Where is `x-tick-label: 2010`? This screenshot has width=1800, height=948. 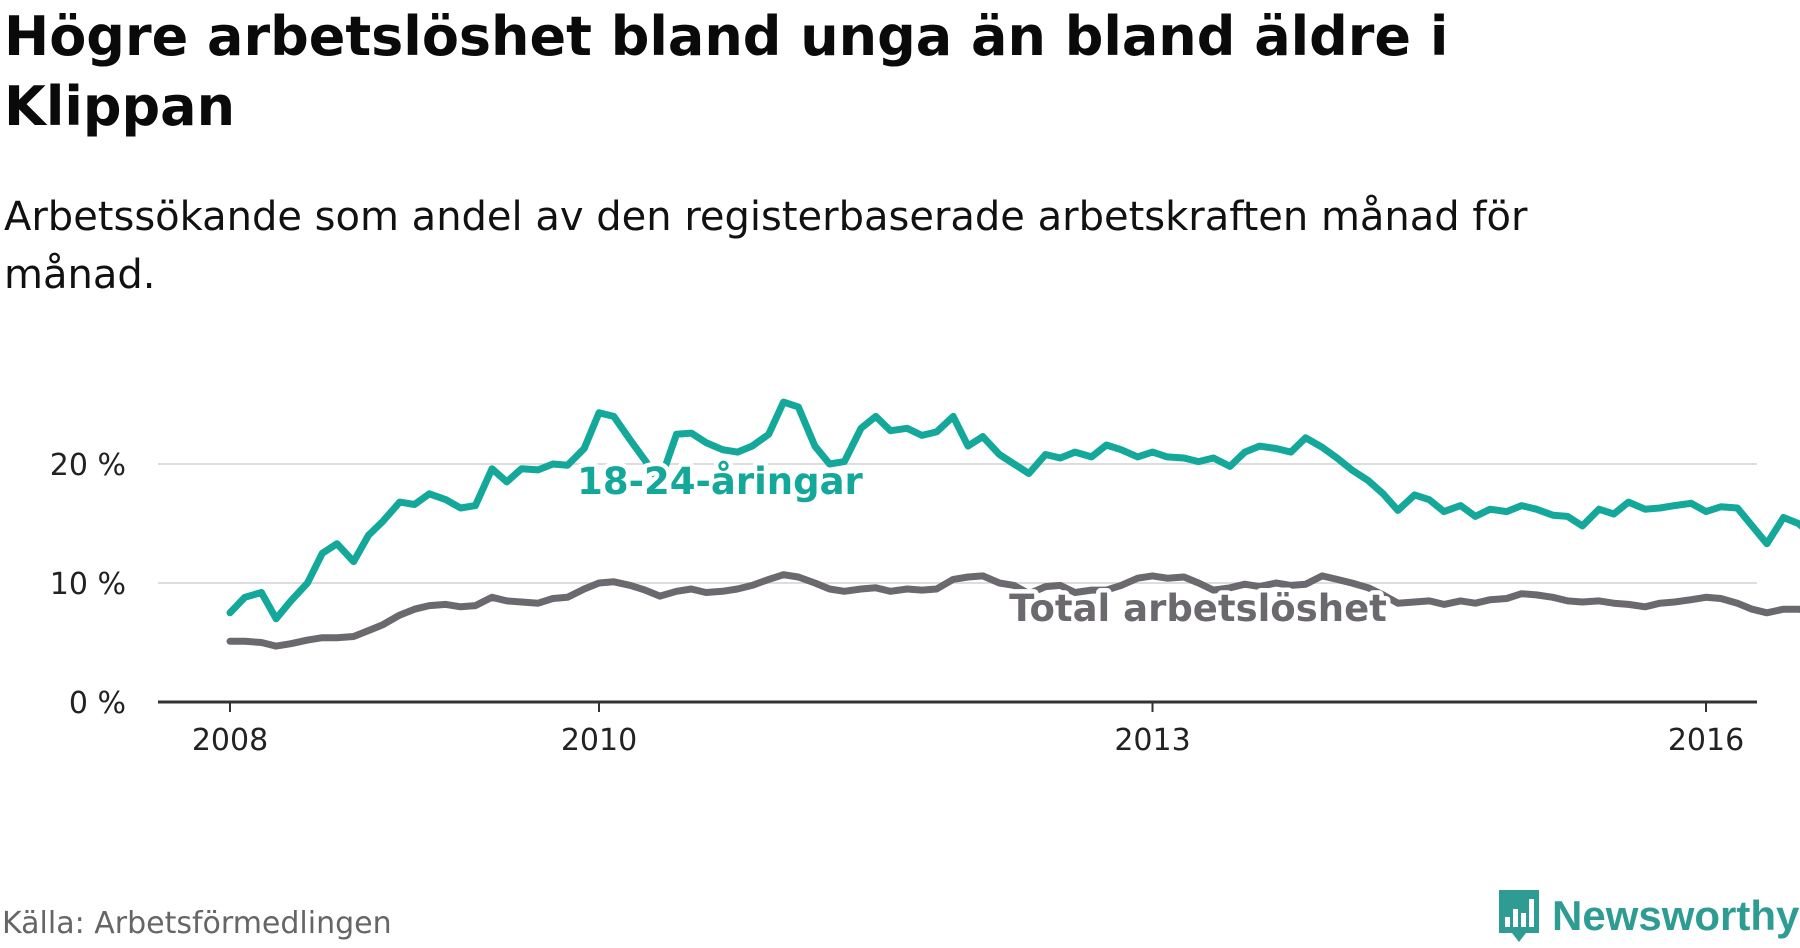 x-tick-label: 2010 is located at coordinates (599, 740).